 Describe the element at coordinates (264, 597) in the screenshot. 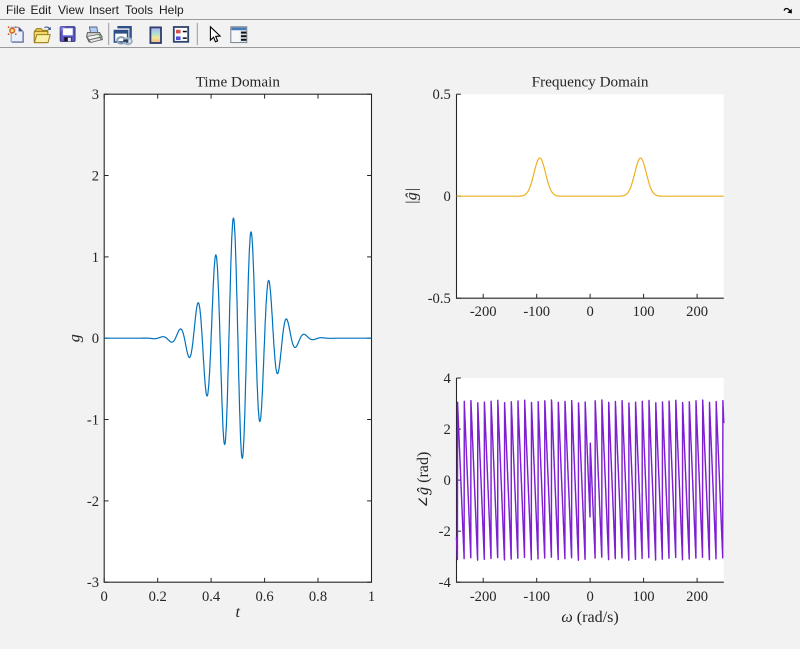

I see `svg-text: 0.6` at that location.